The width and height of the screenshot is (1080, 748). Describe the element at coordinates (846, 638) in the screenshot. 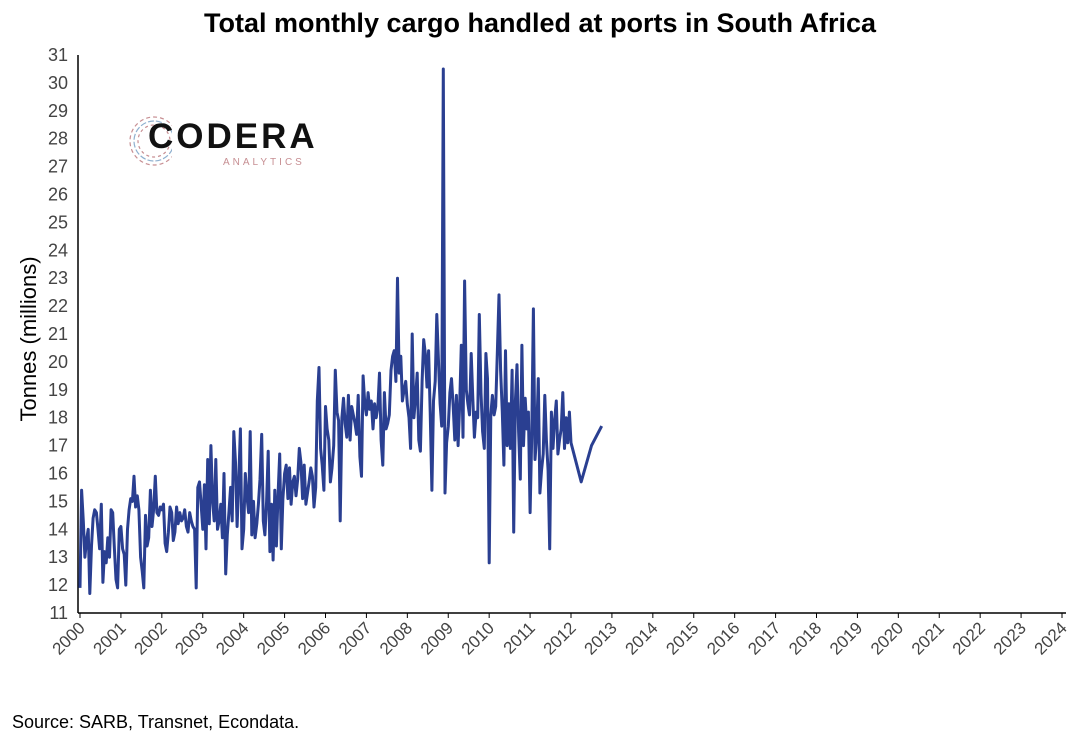

I see `x-tick-label: 2019` at that location.